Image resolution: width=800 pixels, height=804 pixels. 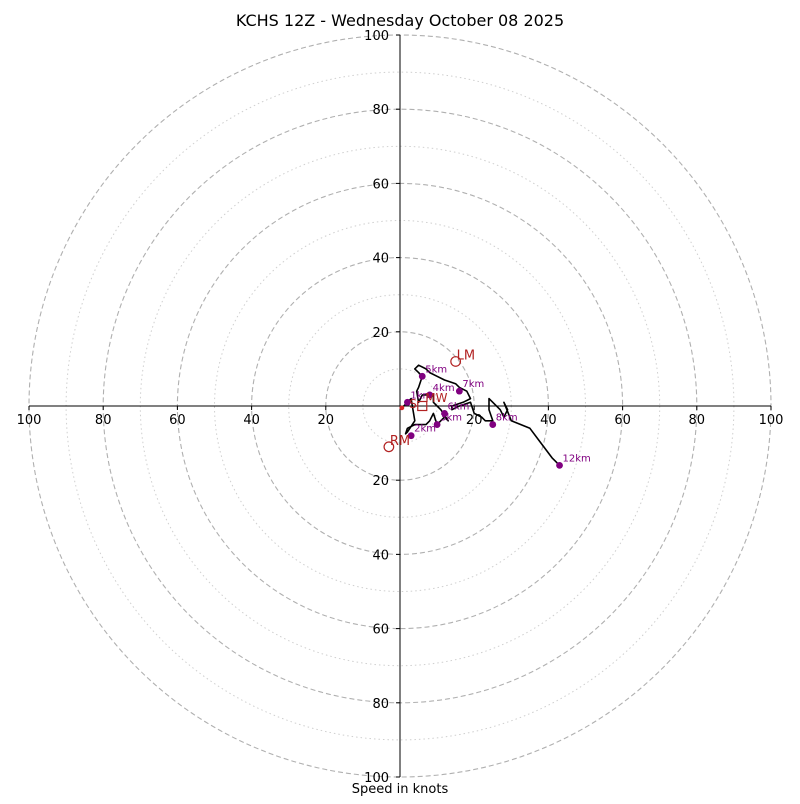 I want to click on hodograph-trace, so click(x=481, y=415).